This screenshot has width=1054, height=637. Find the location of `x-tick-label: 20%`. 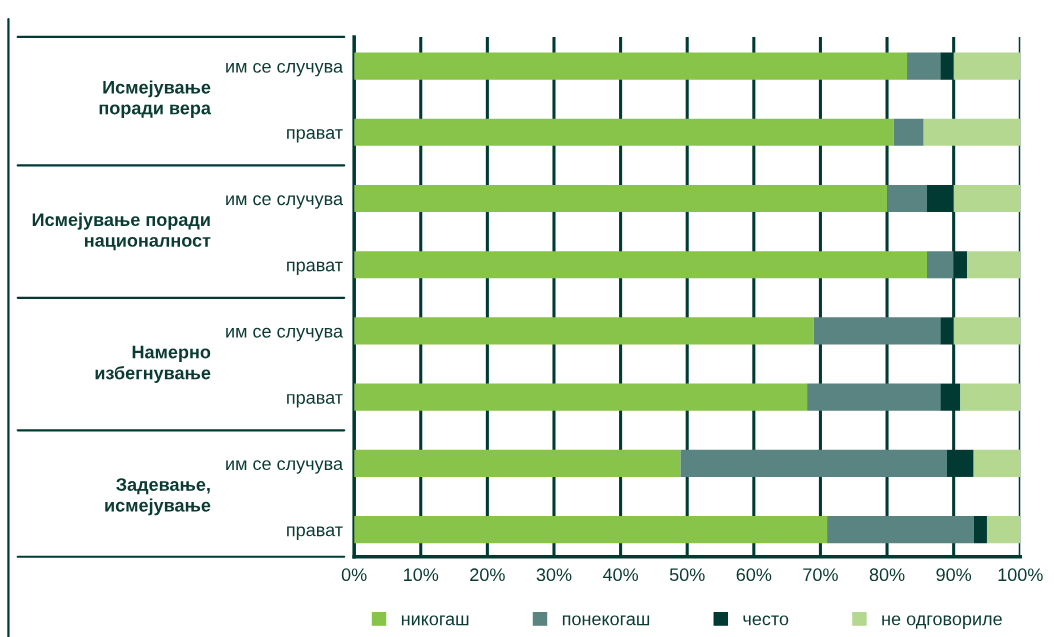

x-tick-label: 20% is located at coordinates (487, 575).